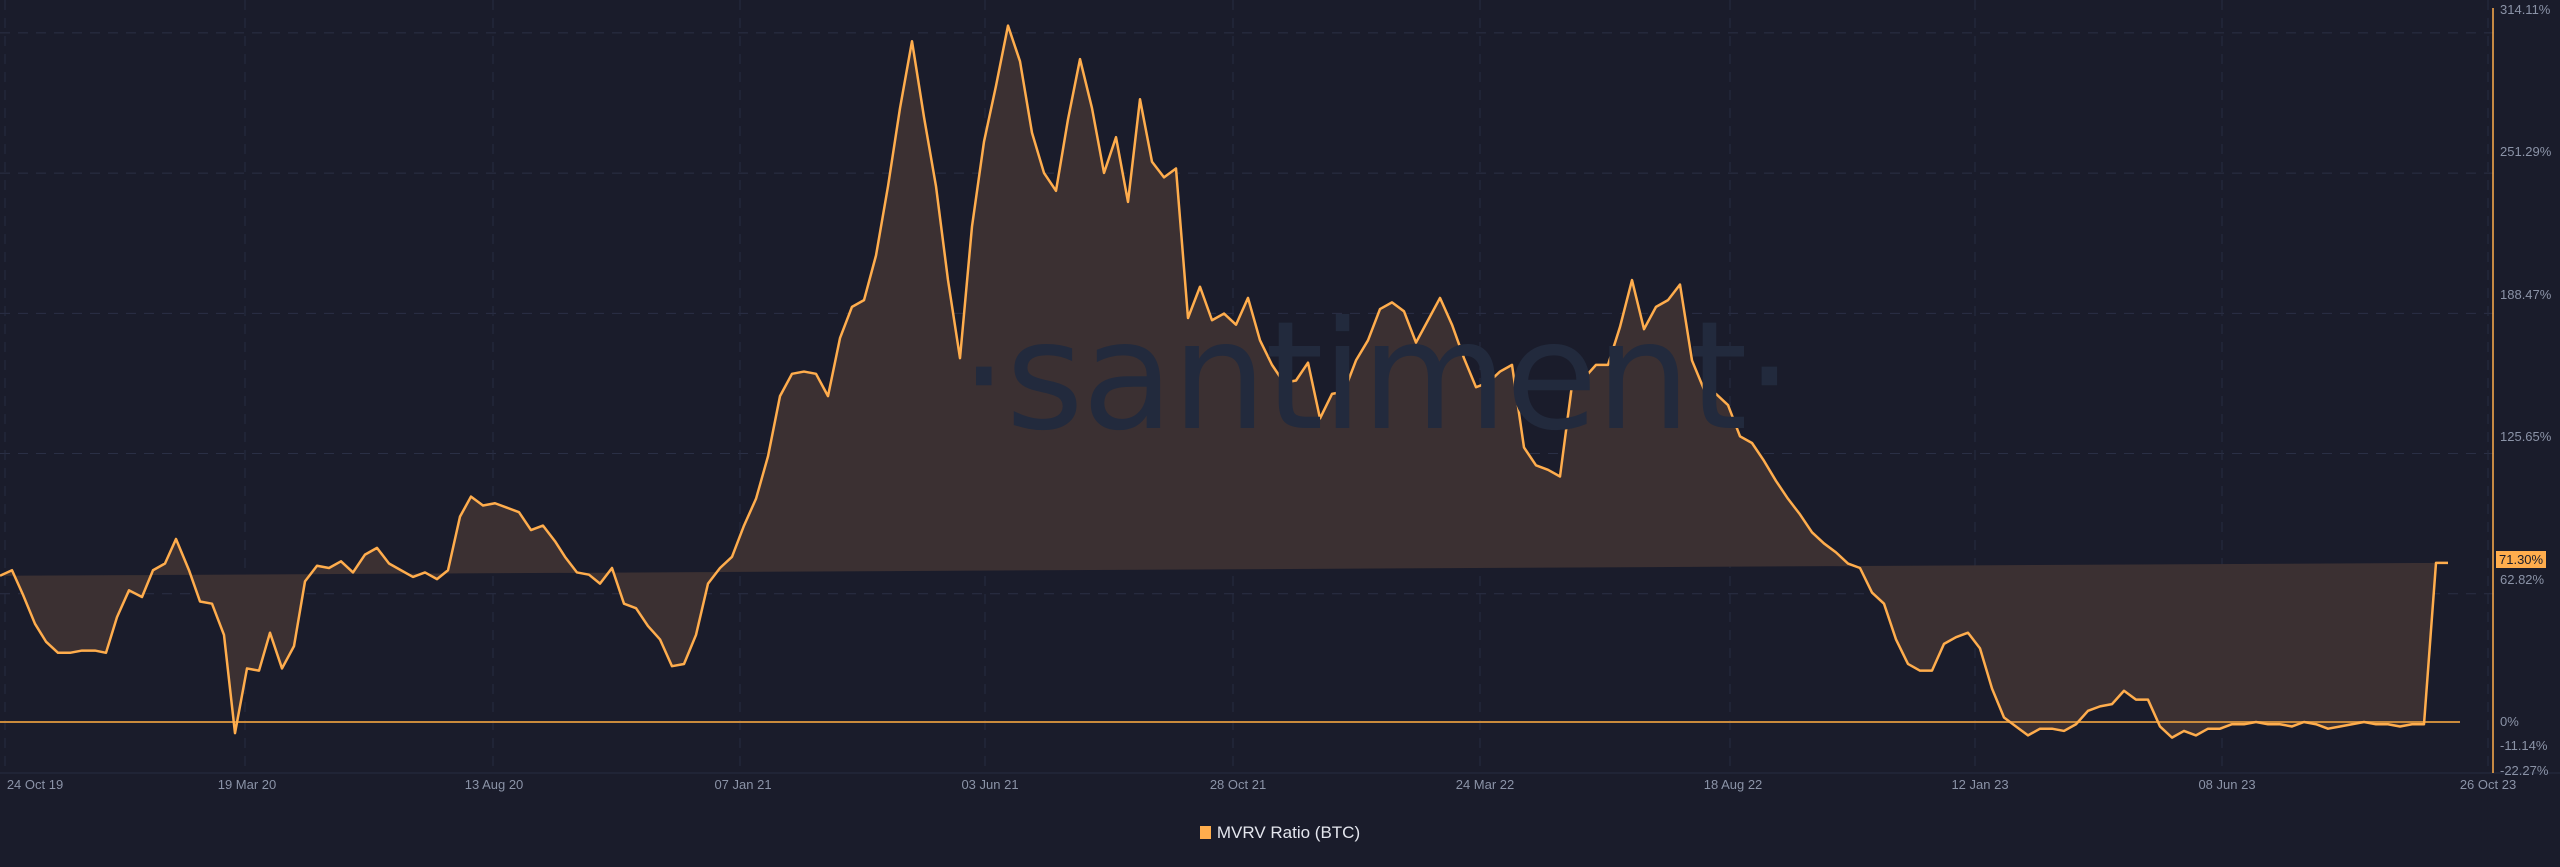 The image size is (2560, 867). I want to click on y-tick-label: 125.65%, so click(2526, 436).